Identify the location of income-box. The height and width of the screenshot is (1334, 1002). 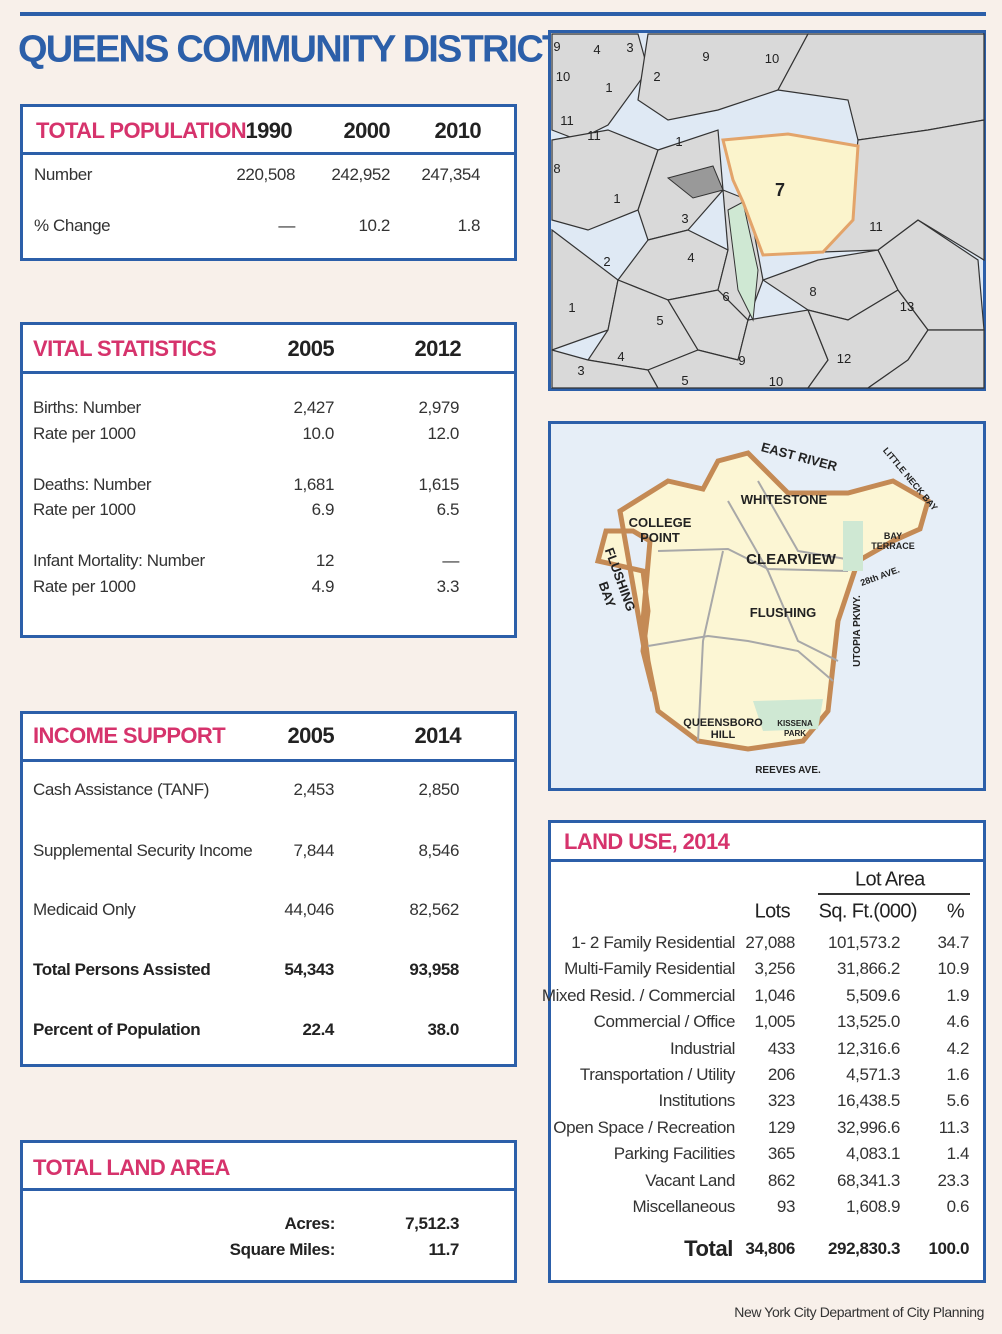
(268, 889).